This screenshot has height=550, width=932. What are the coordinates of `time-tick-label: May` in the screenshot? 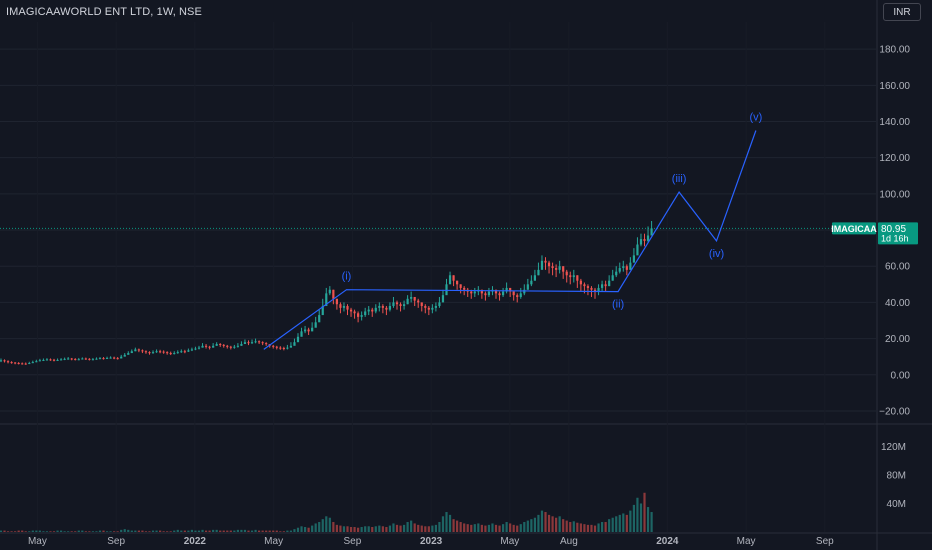 It's located at (37, 541).